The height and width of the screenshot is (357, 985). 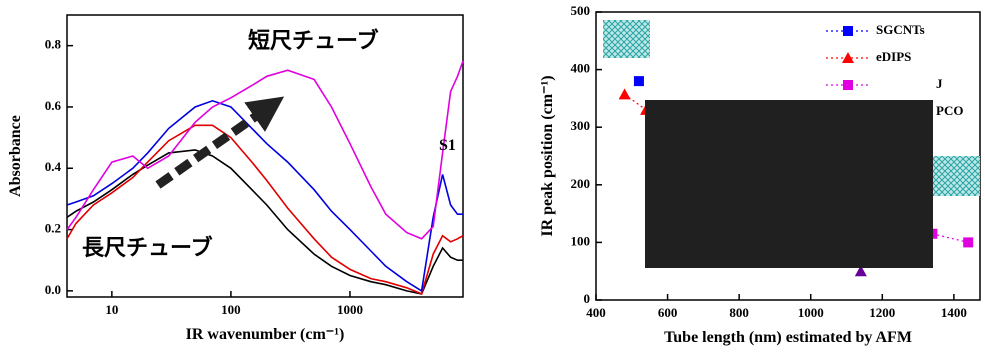 What do you see at coordinates (789, 184) in the screenshot?
I see `redaction-box` at bounding box center [789, 184].